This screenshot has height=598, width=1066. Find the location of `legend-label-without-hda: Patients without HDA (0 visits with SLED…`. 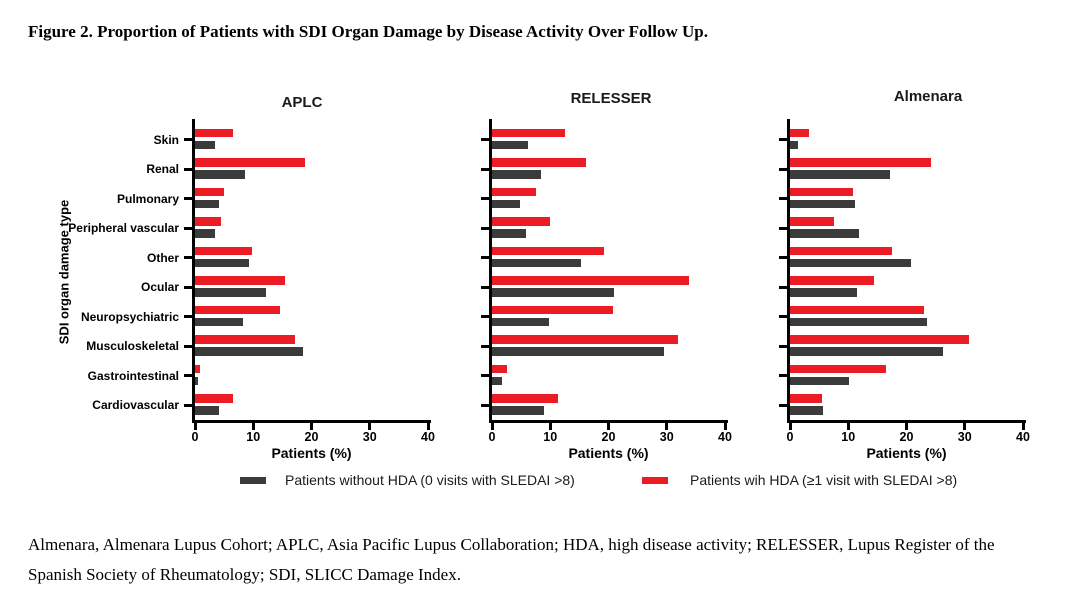

legend-label-without-hda: Patients without HDA (0 visits with SLED… is located at coordinates (430, 480).